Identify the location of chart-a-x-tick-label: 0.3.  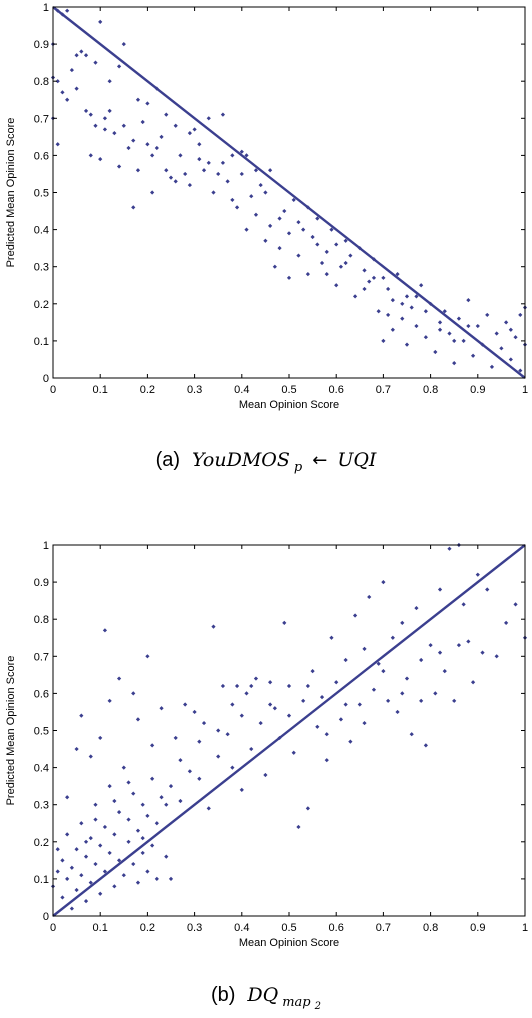
(194, 390).